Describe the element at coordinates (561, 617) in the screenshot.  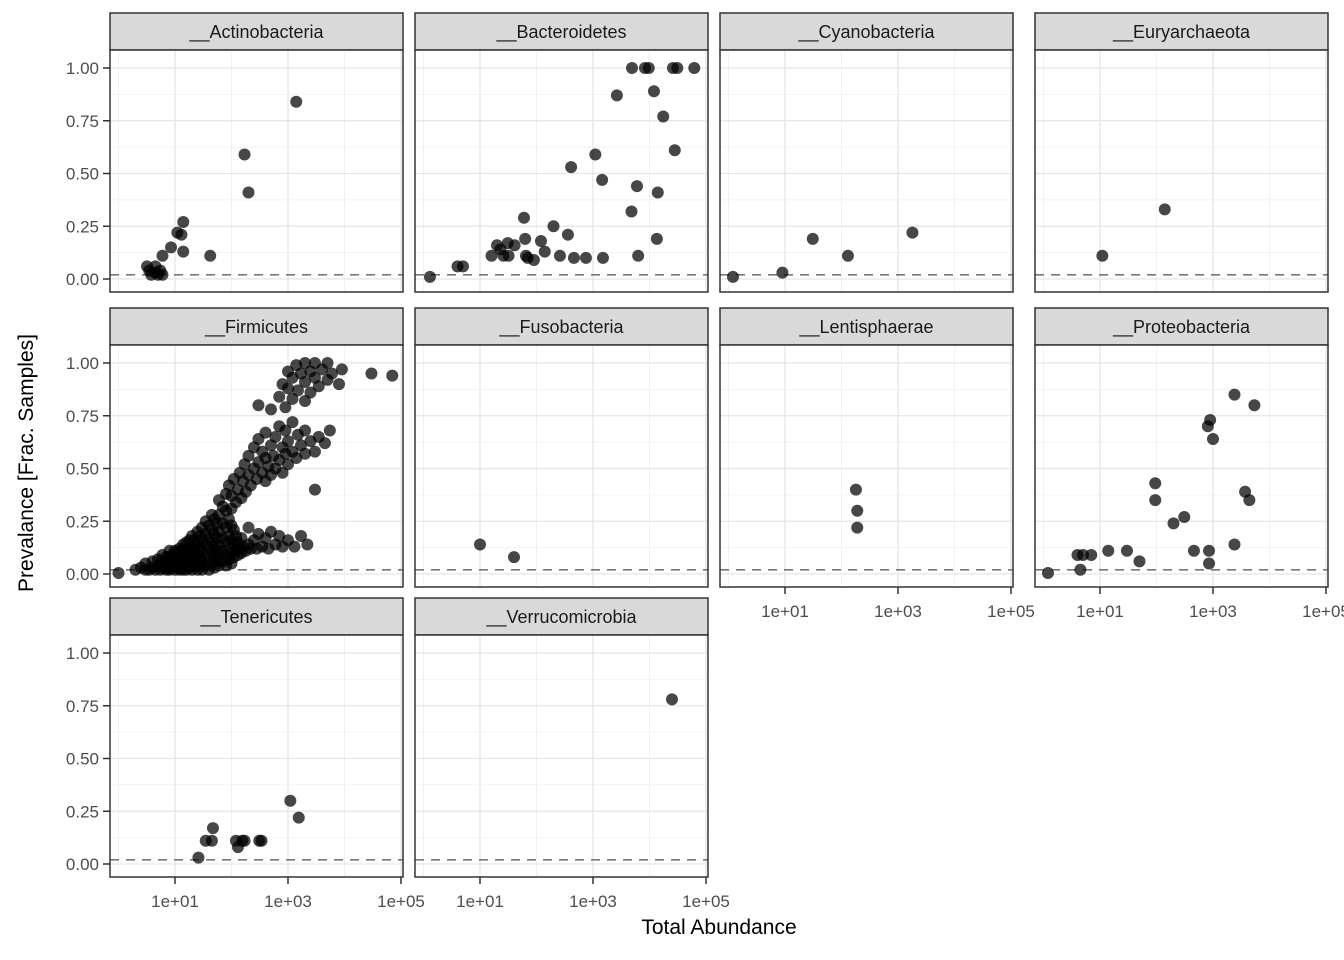
I see `facet-strip-label: __Verrucomicrobia` at that location.